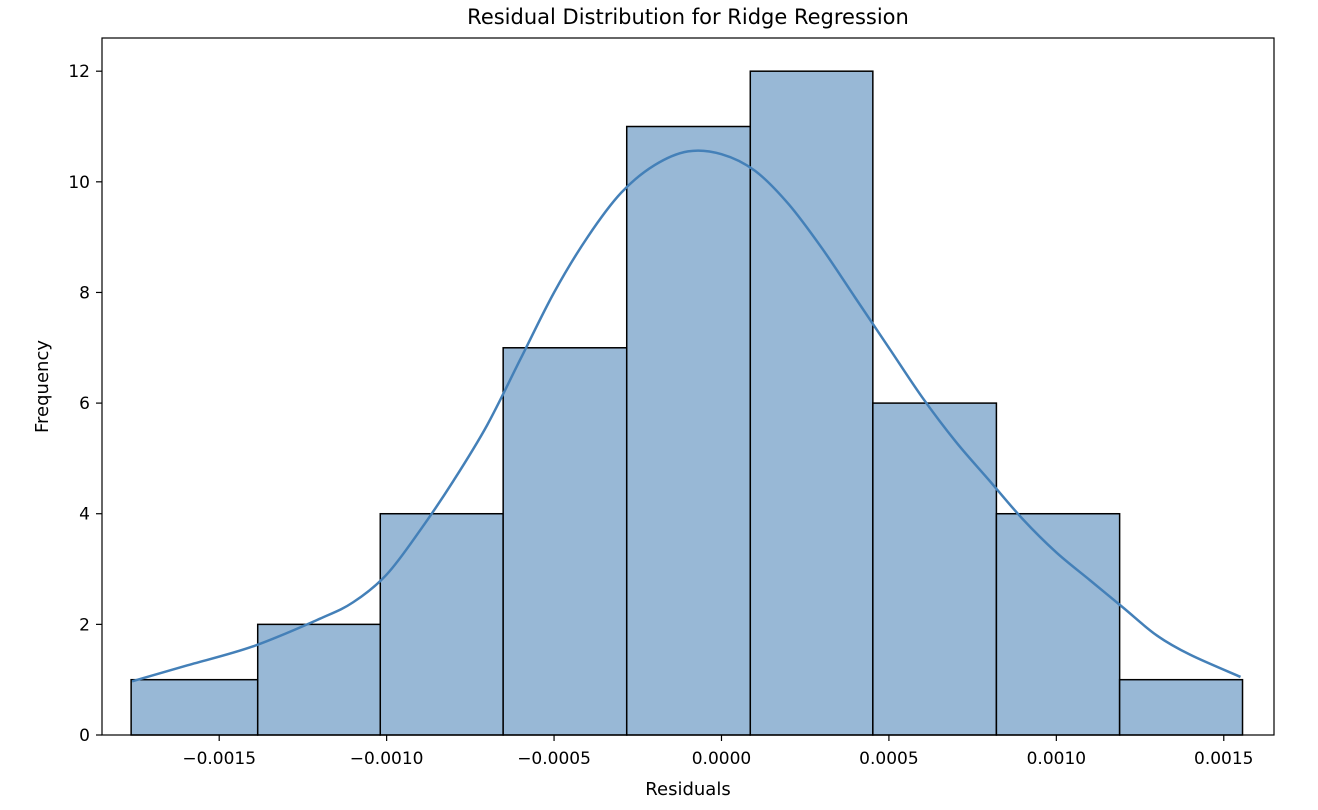  Describe the element at coordinates (84, 625) in the screenshot. I see `y-tick-label: 2` at that location.